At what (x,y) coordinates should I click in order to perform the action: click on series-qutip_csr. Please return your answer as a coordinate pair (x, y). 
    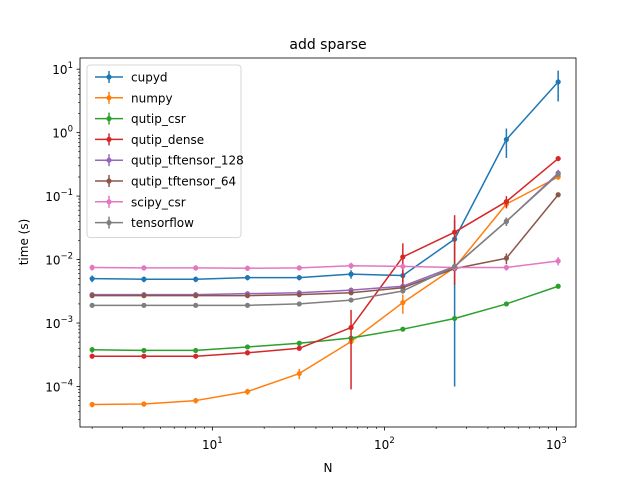
    Looking at the image, I should click on (325, 318).